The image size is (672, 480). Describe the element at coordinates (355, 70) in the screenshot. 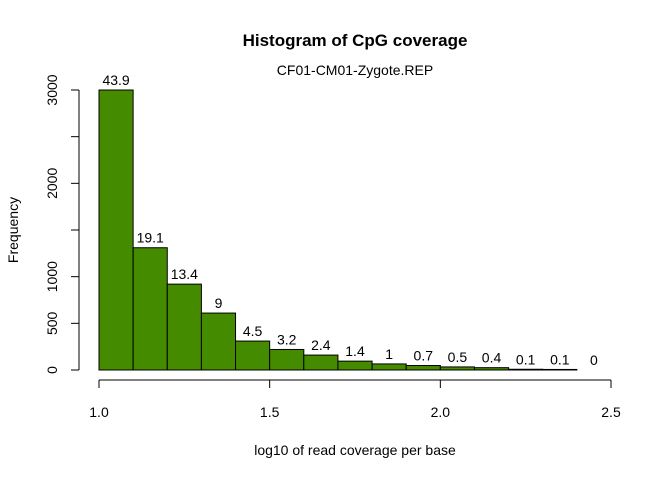

I see `chart-subtitle: CF01-CM01-Zygote.REP` at that location.